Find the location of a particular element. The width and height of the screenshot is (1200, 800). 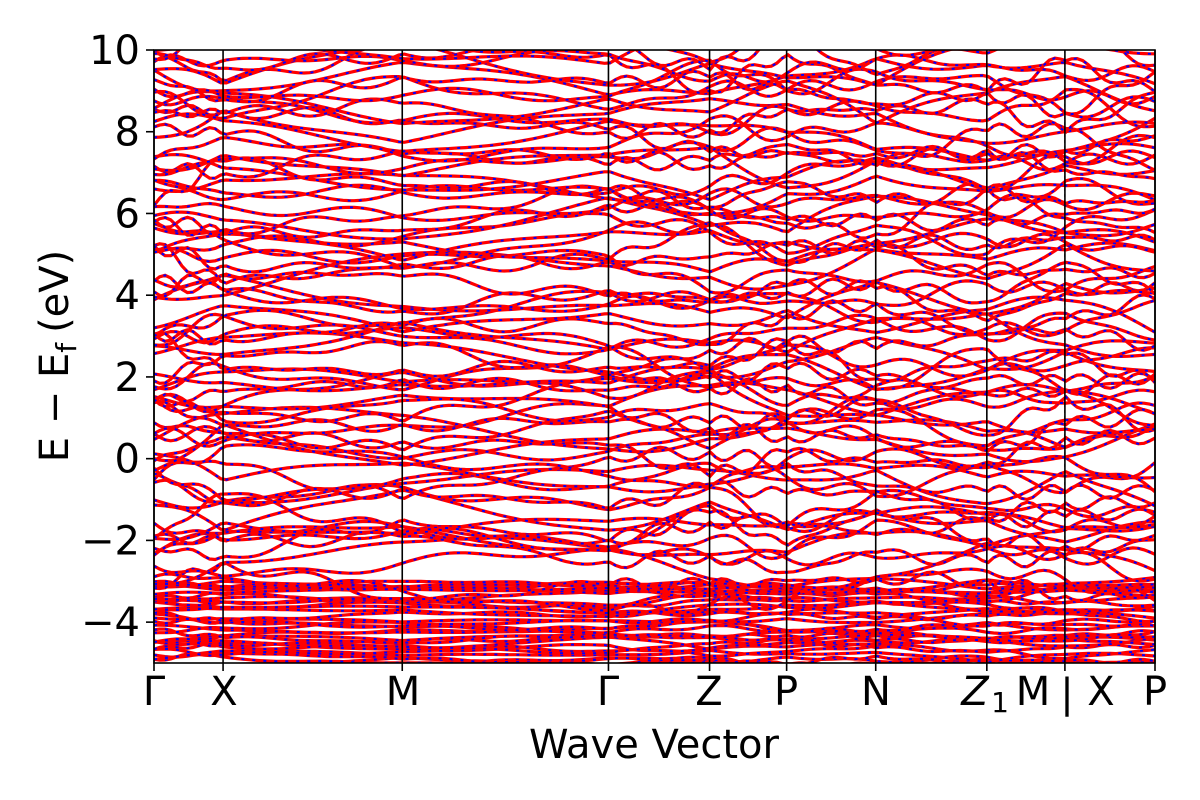

x-axis is located at coordinates (654, 667).